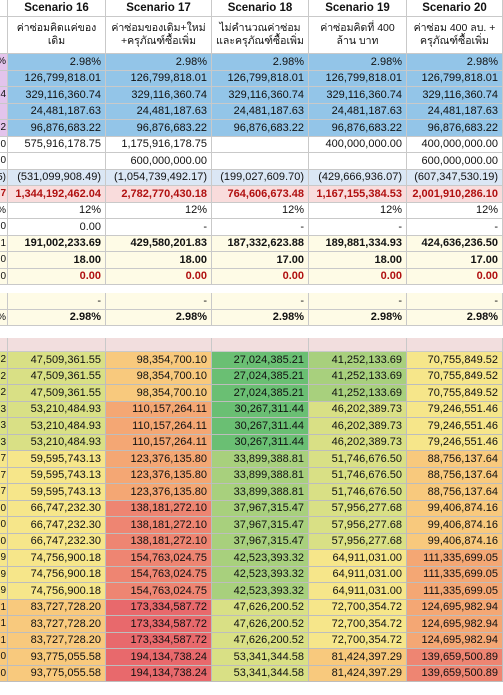 Image resolution: width=503 pixels, height=695 pixels. Describe the element at coordinates (57, 194) in the screenshot. I see `data-cell: 1,344,192,462.04` at that location.